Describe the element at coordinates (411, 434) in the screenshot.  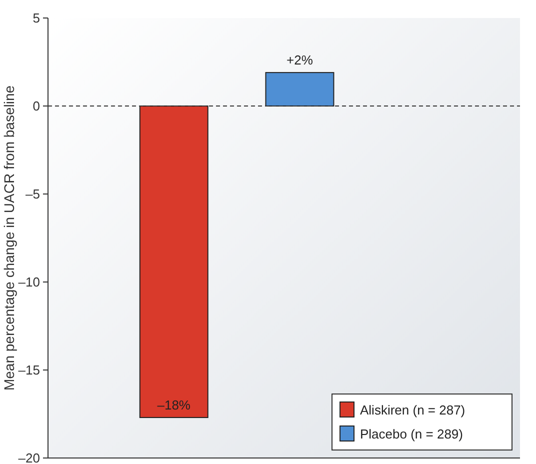
I see `legend-label: Placebo (n = 289)` at that location.